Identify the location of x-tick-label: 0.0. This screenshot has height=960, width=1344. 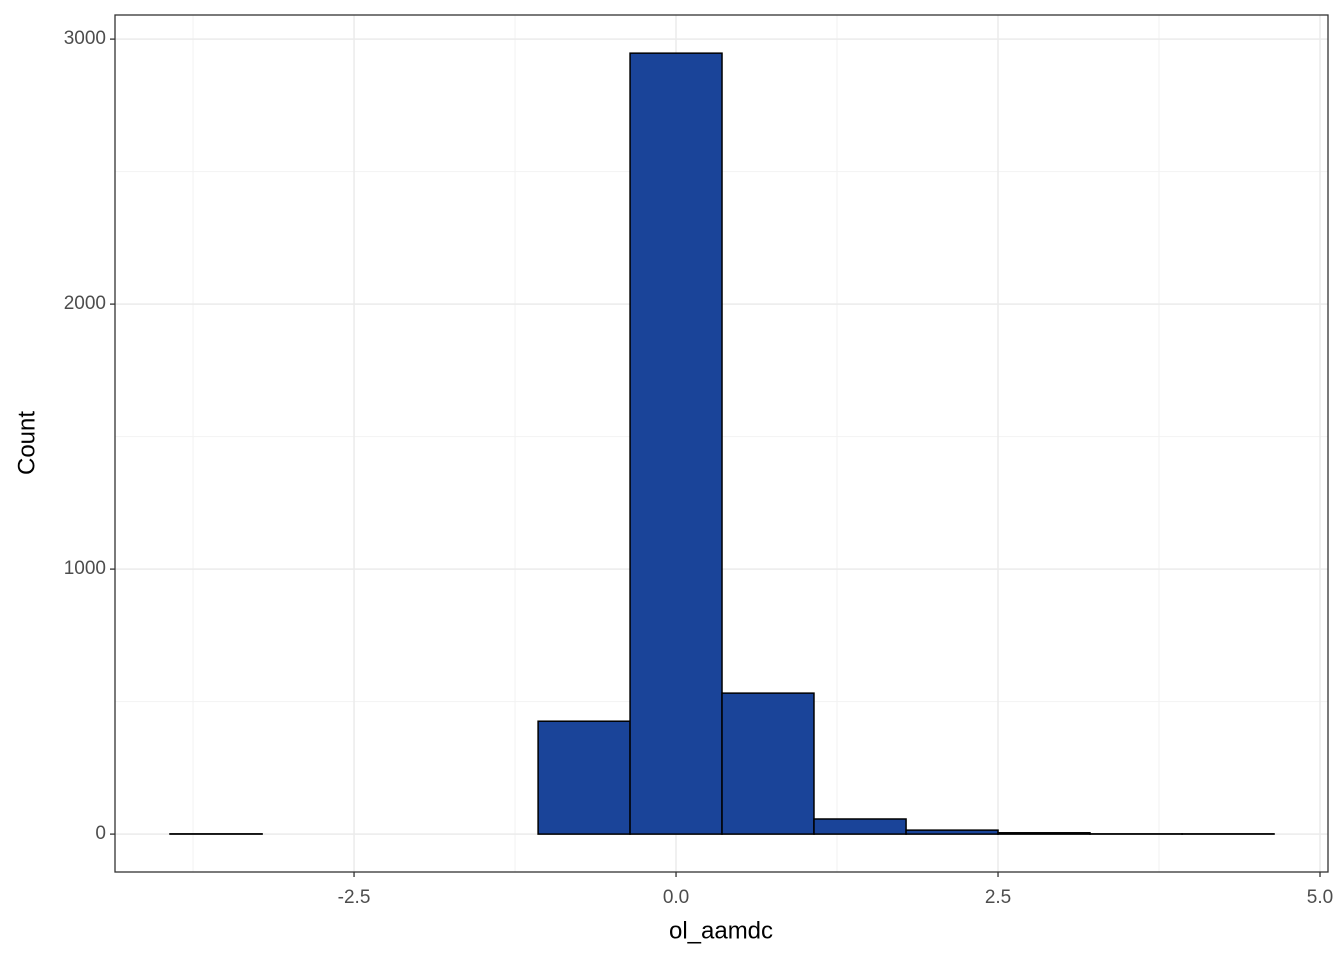
(676, 897).